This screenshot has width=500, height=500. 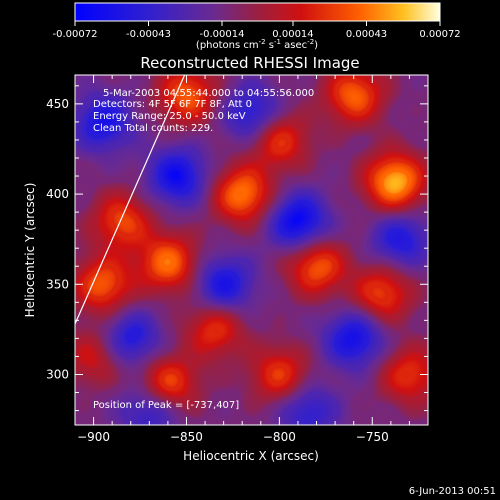 What do you see at coordinates (292, 34) in the screenshot?
I see `colorbar-tick-label: 0.00014` at bounding box center [292, 34].